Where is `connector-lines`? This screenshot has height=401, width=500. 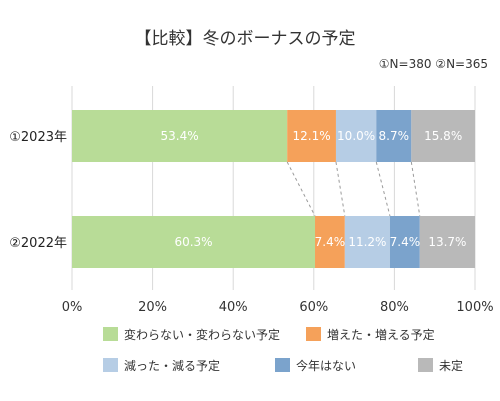
connector-lines is located at coordinates (353, 189).